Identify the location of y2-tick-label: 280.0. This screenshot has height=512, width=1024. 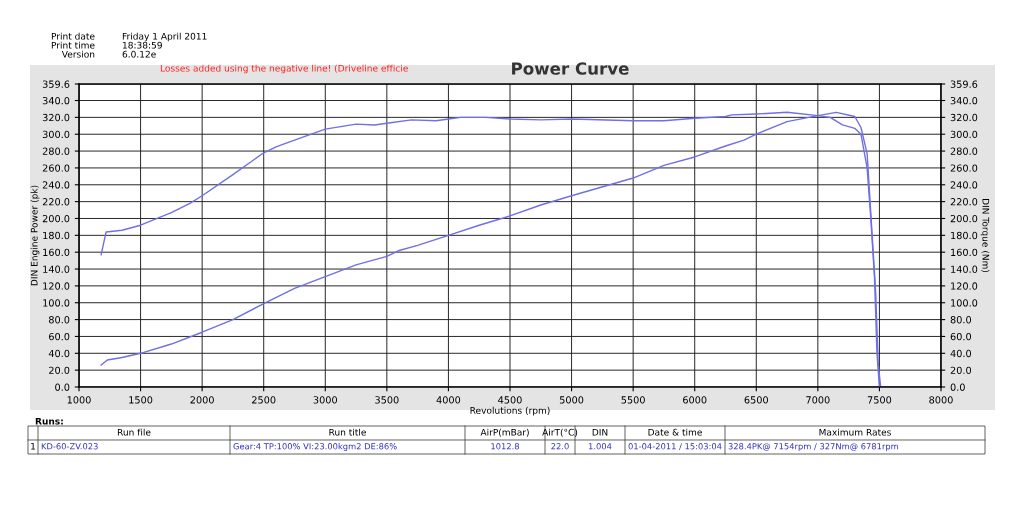
(964, 151).